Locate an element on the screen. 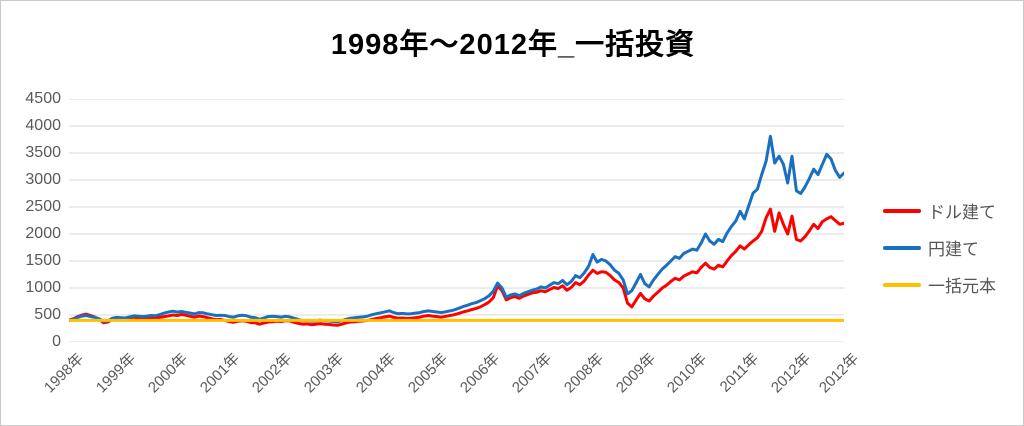  legend-label-dollar: ドル建て is located at coordinates (962, 212).